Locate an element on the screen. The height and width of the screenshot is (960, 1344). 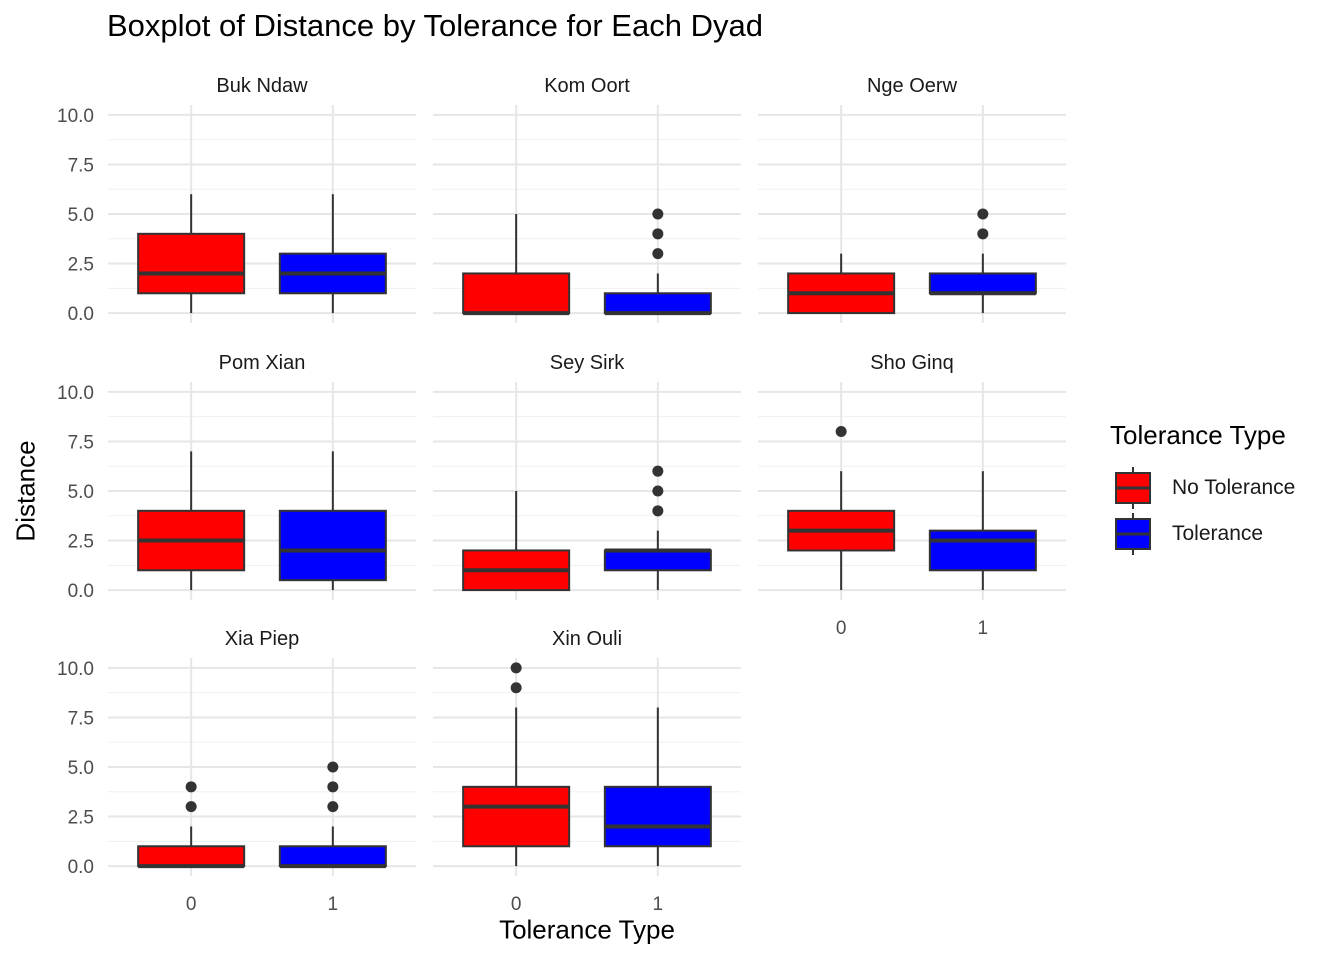
panel-strip-title: Xia Piep is located at coordinates (262, 639).